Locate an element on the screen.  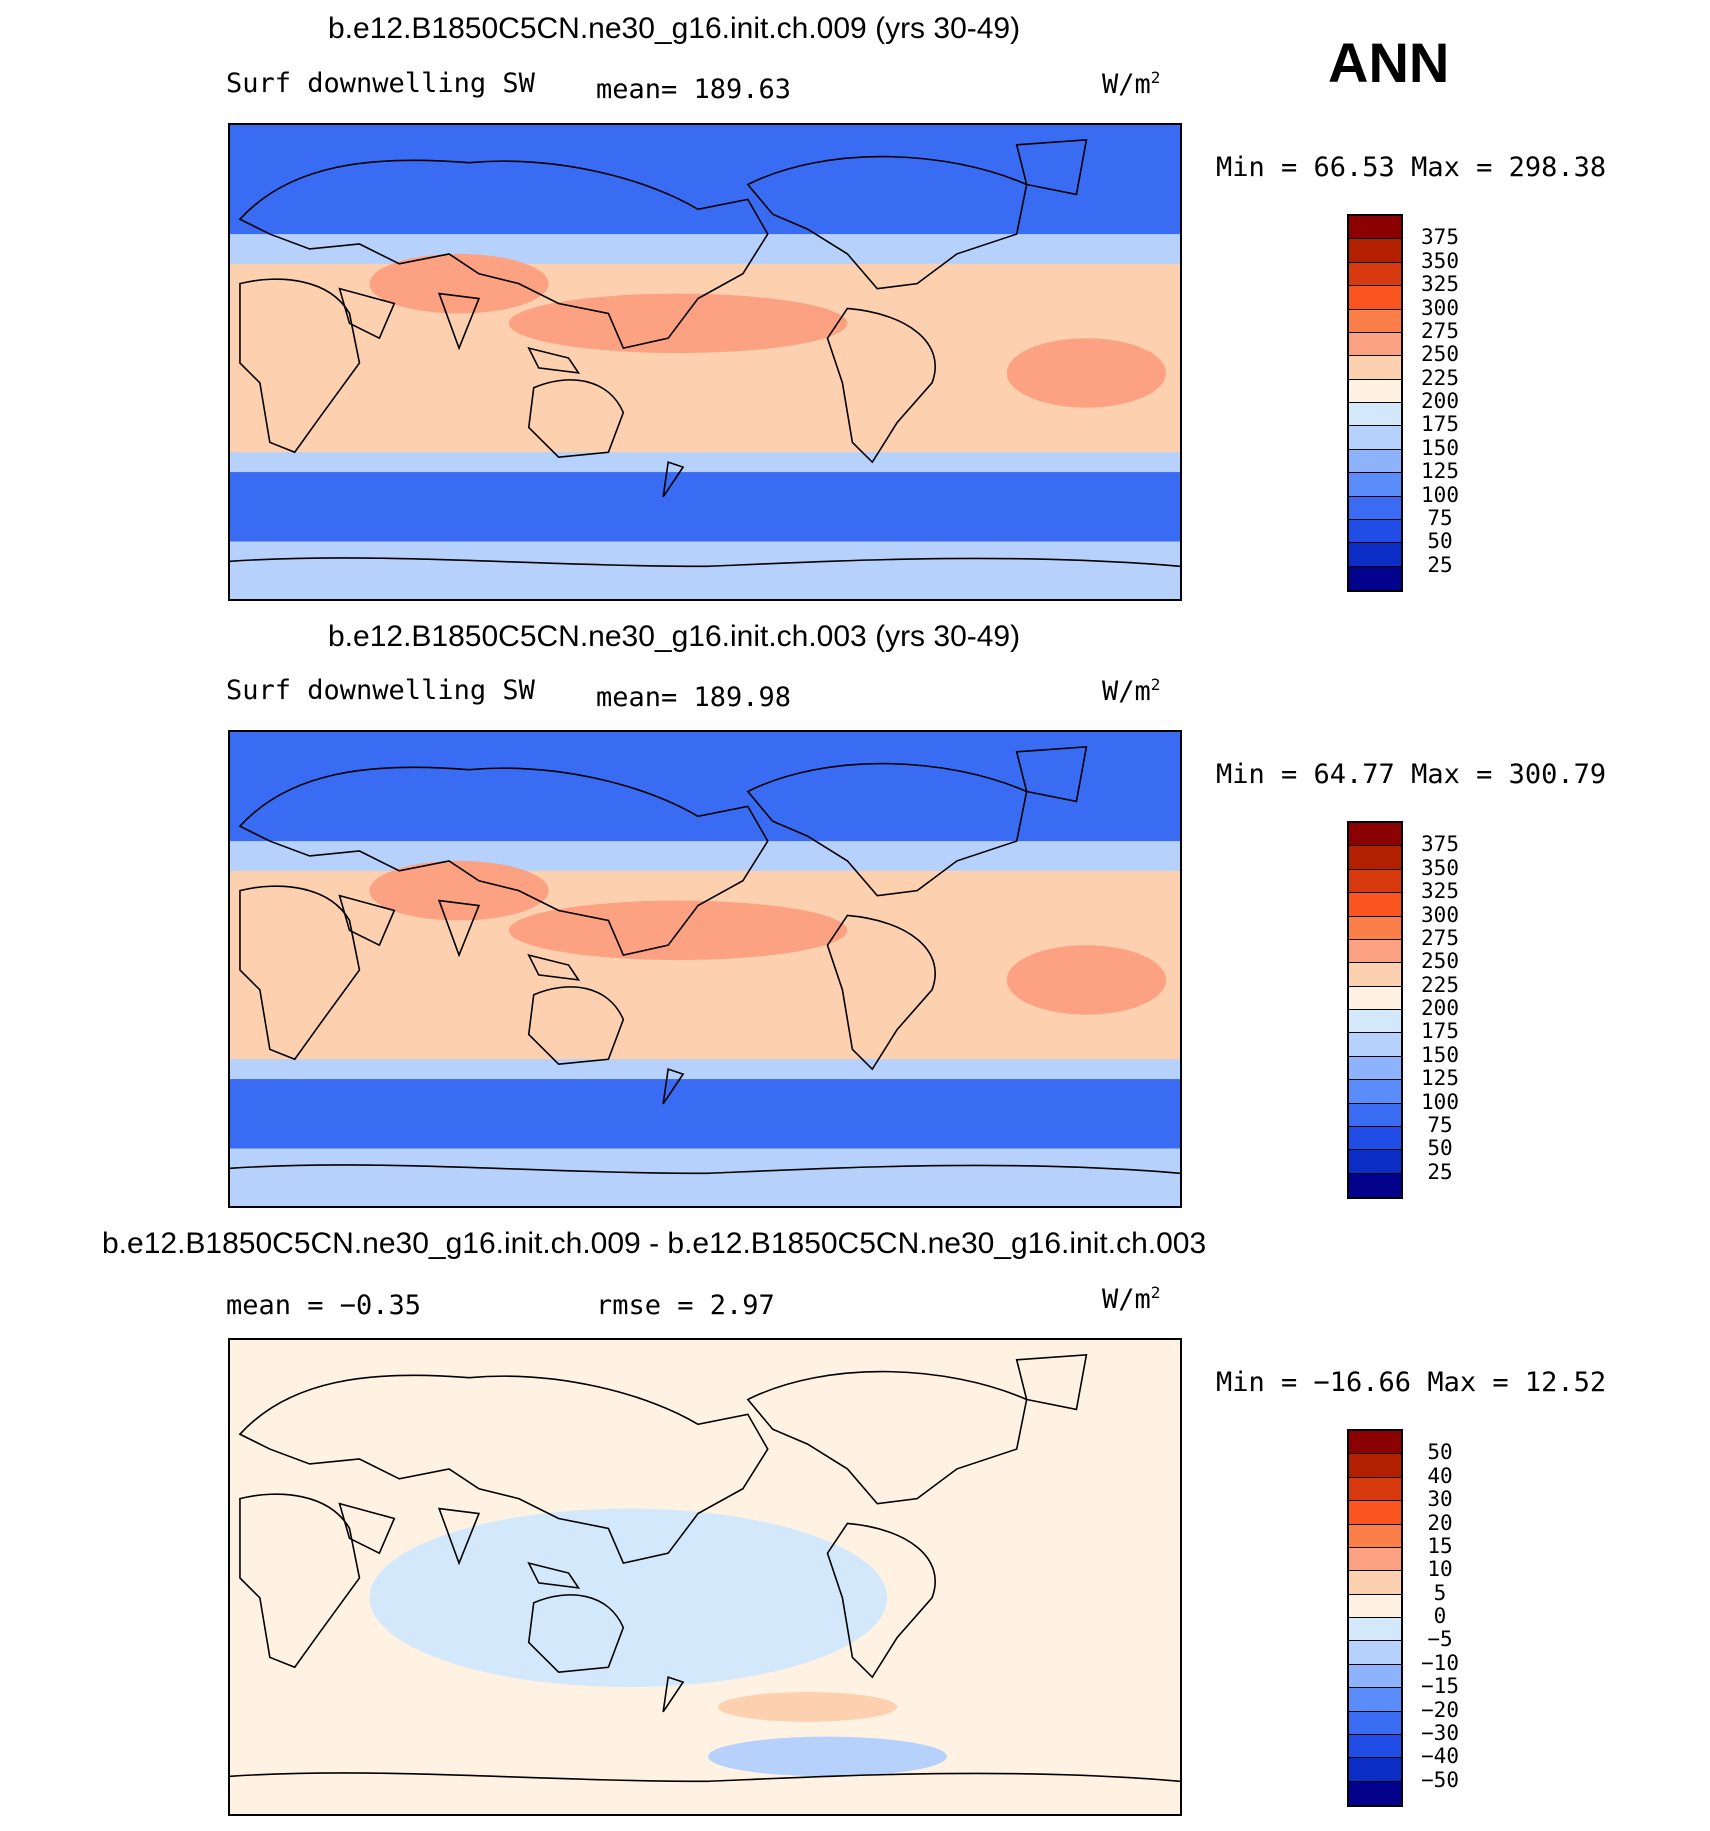
colorbar-tick-label: −30 is located at coordinates (1440, 1732).